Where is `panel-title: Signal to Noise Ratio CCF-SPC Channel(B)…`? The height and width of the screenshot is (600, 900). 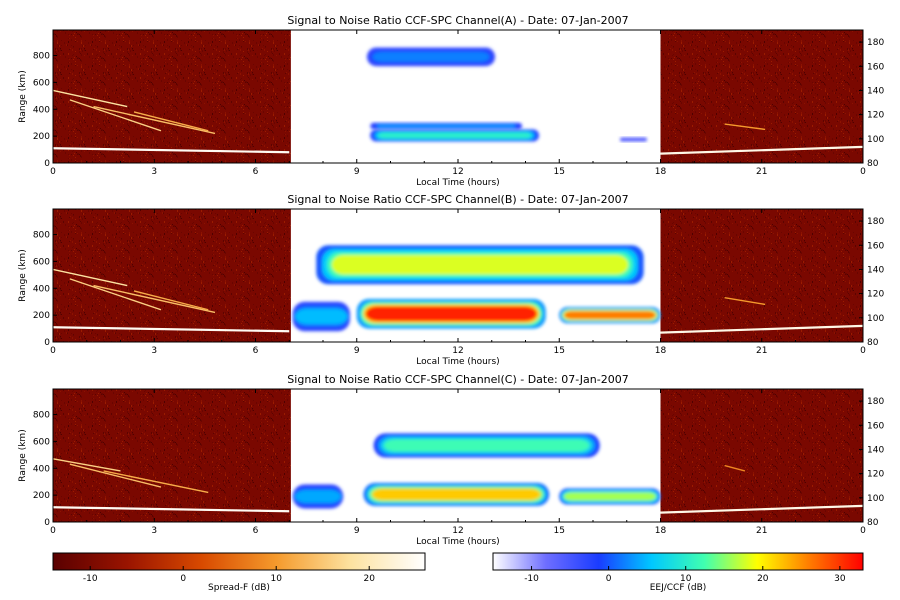
panel-title: Signal to Noise Ratio CCF-SPC Channel(B)… is located at coordinates (457, 199).